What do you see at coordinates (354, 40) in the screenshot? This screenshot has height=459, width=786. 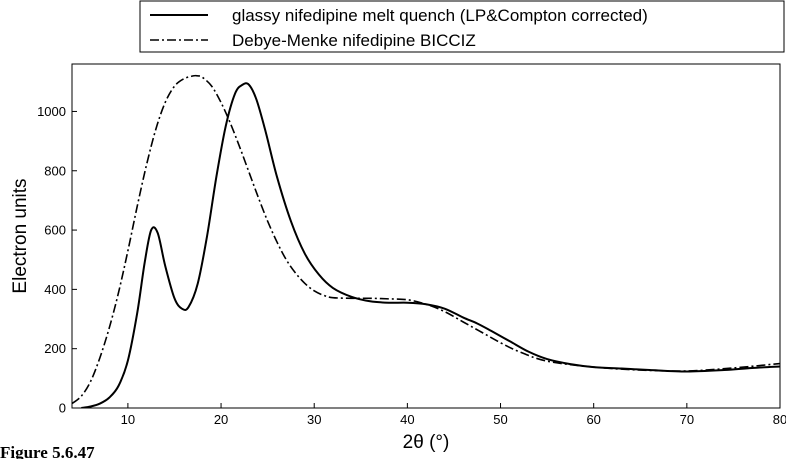 I see `legend-label-debye-menke: Debye-Menke nifedipine BICCIZ` at bounding box center [354, 40].